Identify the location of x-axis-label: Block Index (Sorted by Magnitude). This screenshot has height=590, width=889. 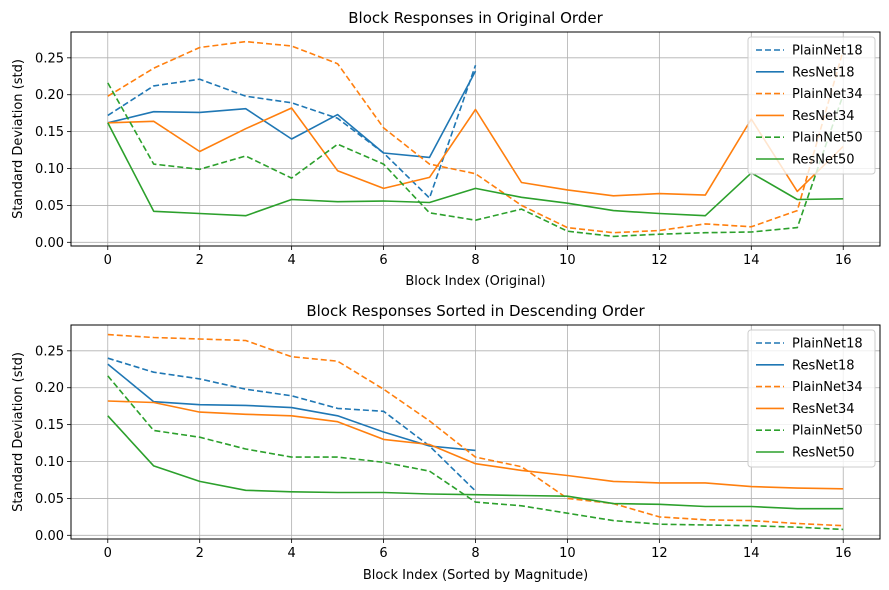
(475, 575).